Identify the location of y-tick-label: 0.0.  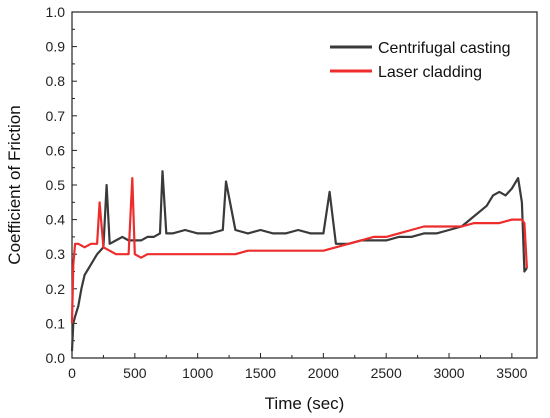
(56, 358).